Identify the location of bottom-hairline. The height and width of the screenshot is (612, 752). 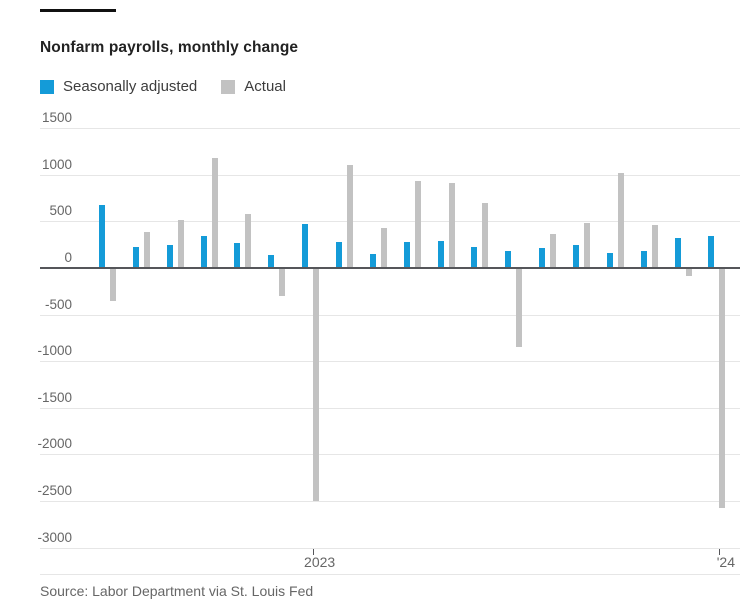
(390, 574).